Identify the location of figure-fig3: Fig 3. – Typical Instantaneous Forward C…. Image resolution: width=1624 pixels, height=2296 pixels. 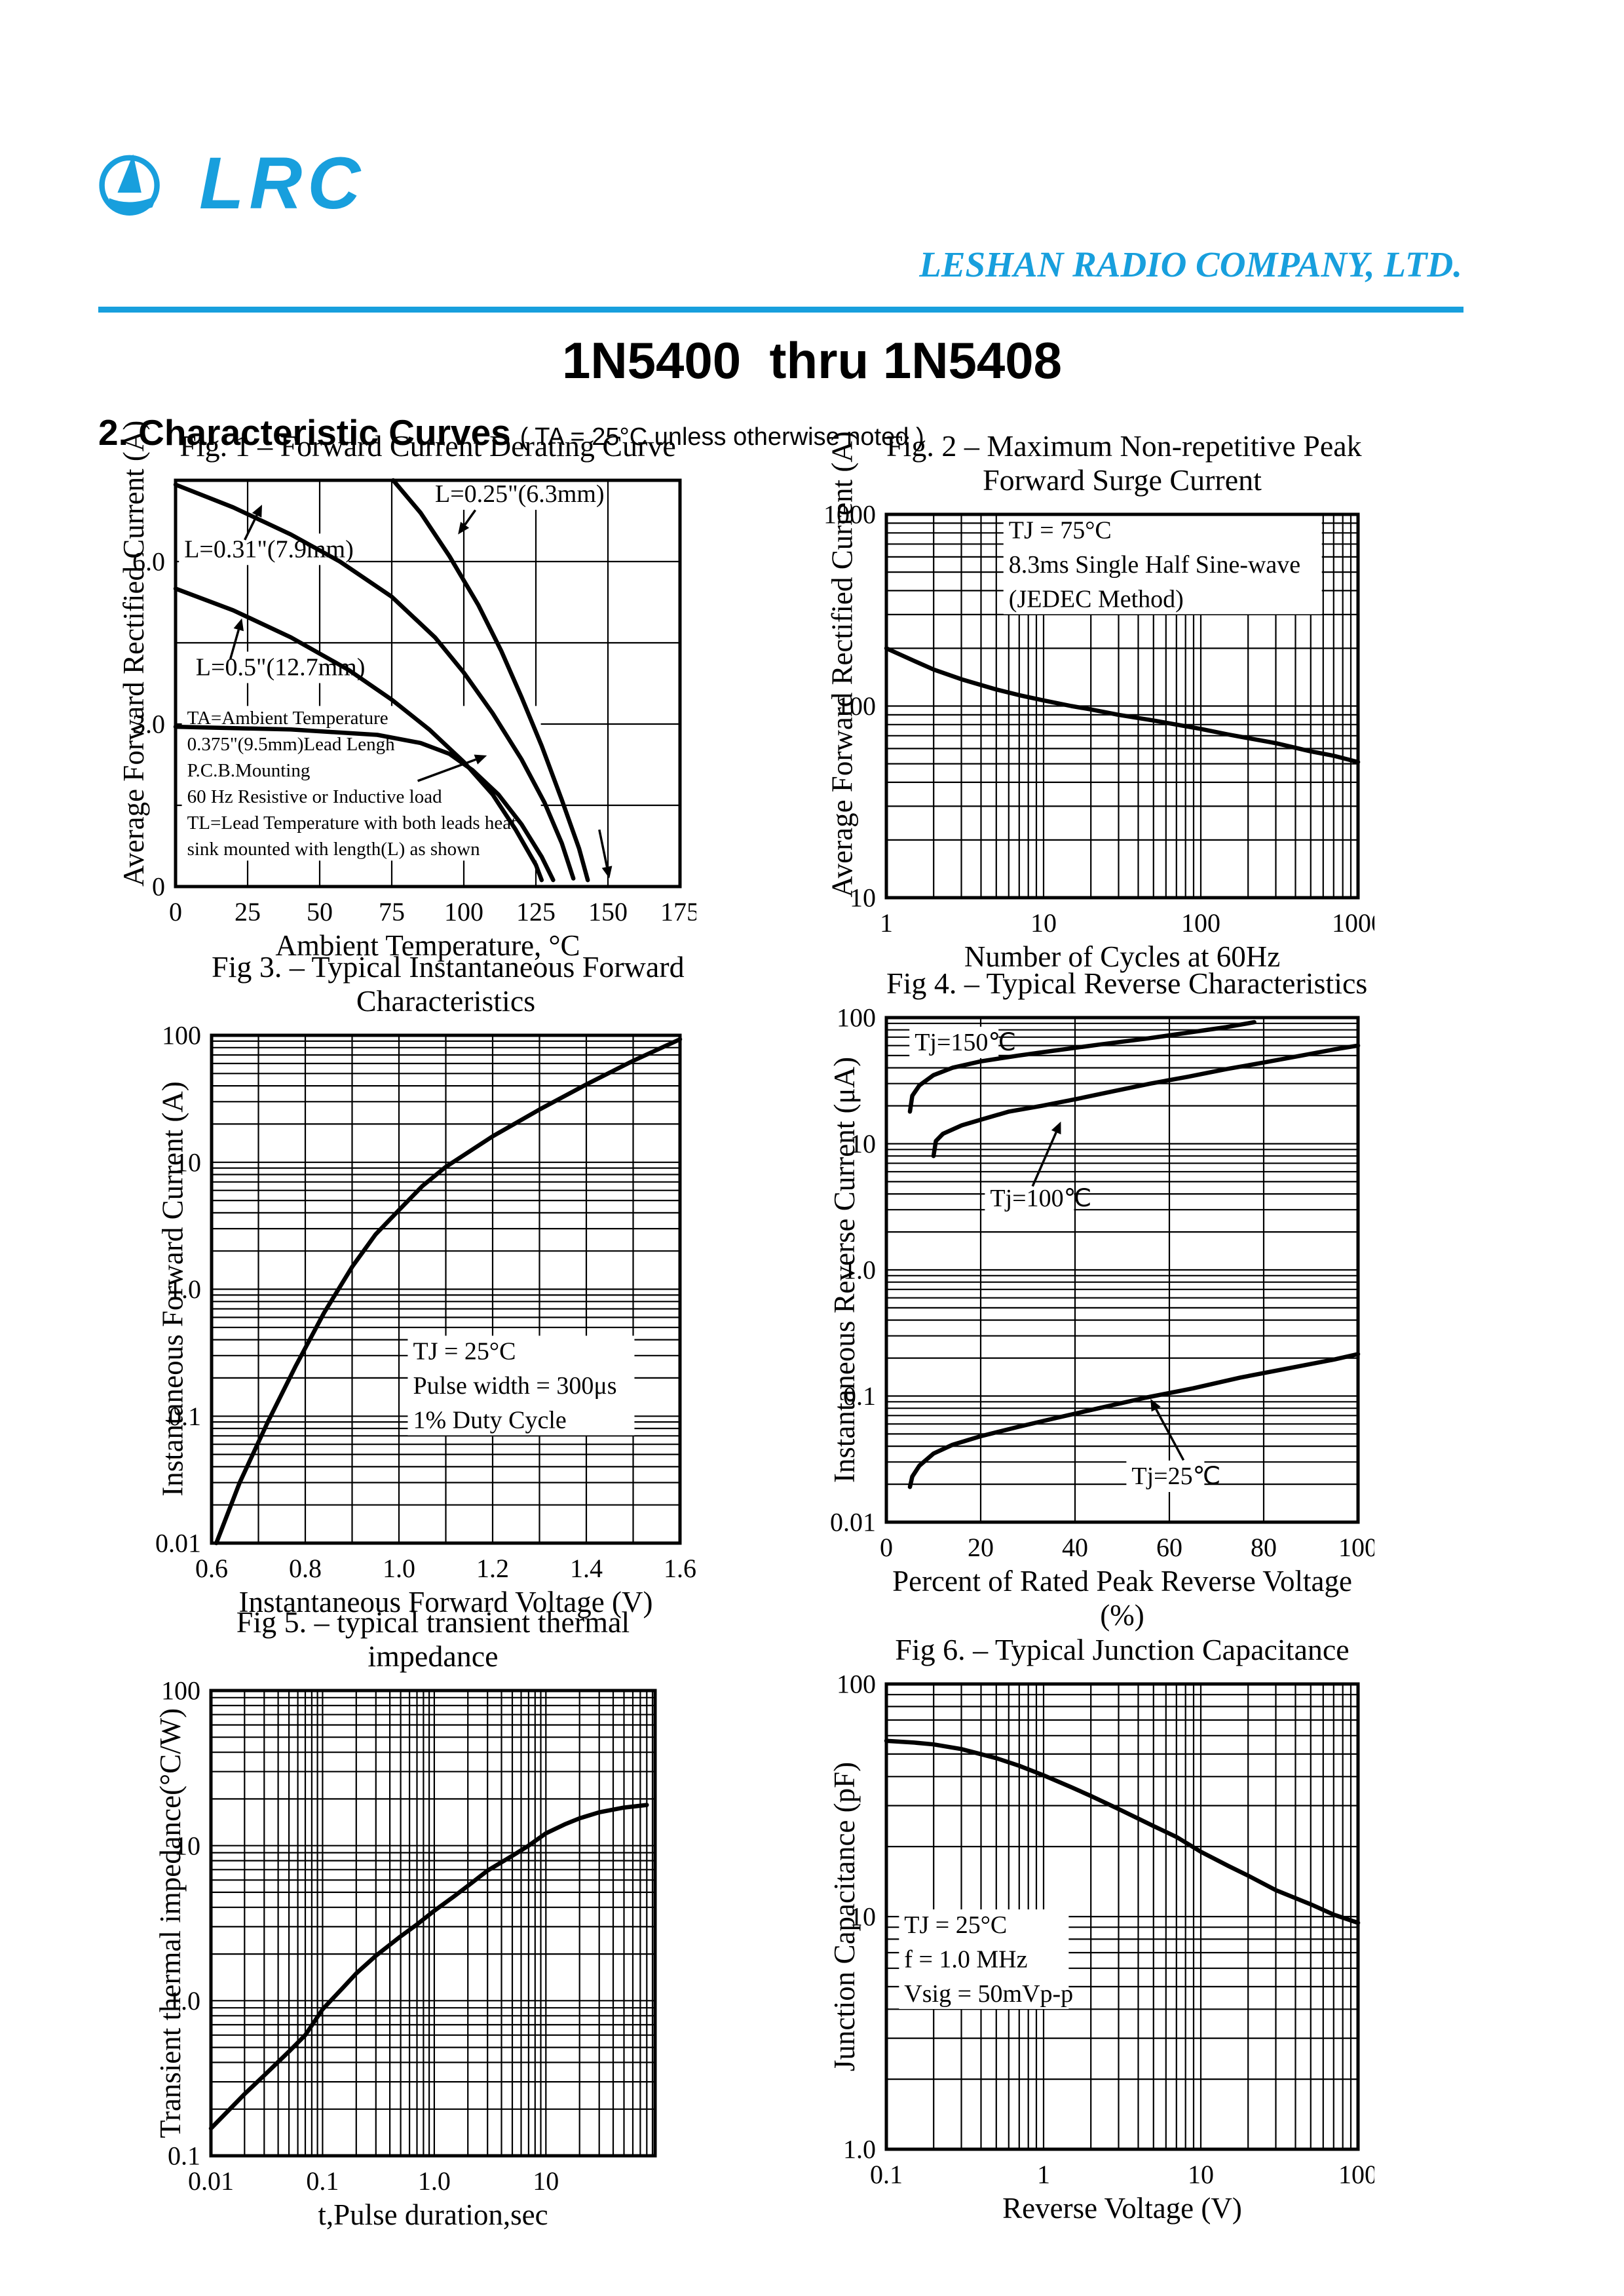
(414, 1287).